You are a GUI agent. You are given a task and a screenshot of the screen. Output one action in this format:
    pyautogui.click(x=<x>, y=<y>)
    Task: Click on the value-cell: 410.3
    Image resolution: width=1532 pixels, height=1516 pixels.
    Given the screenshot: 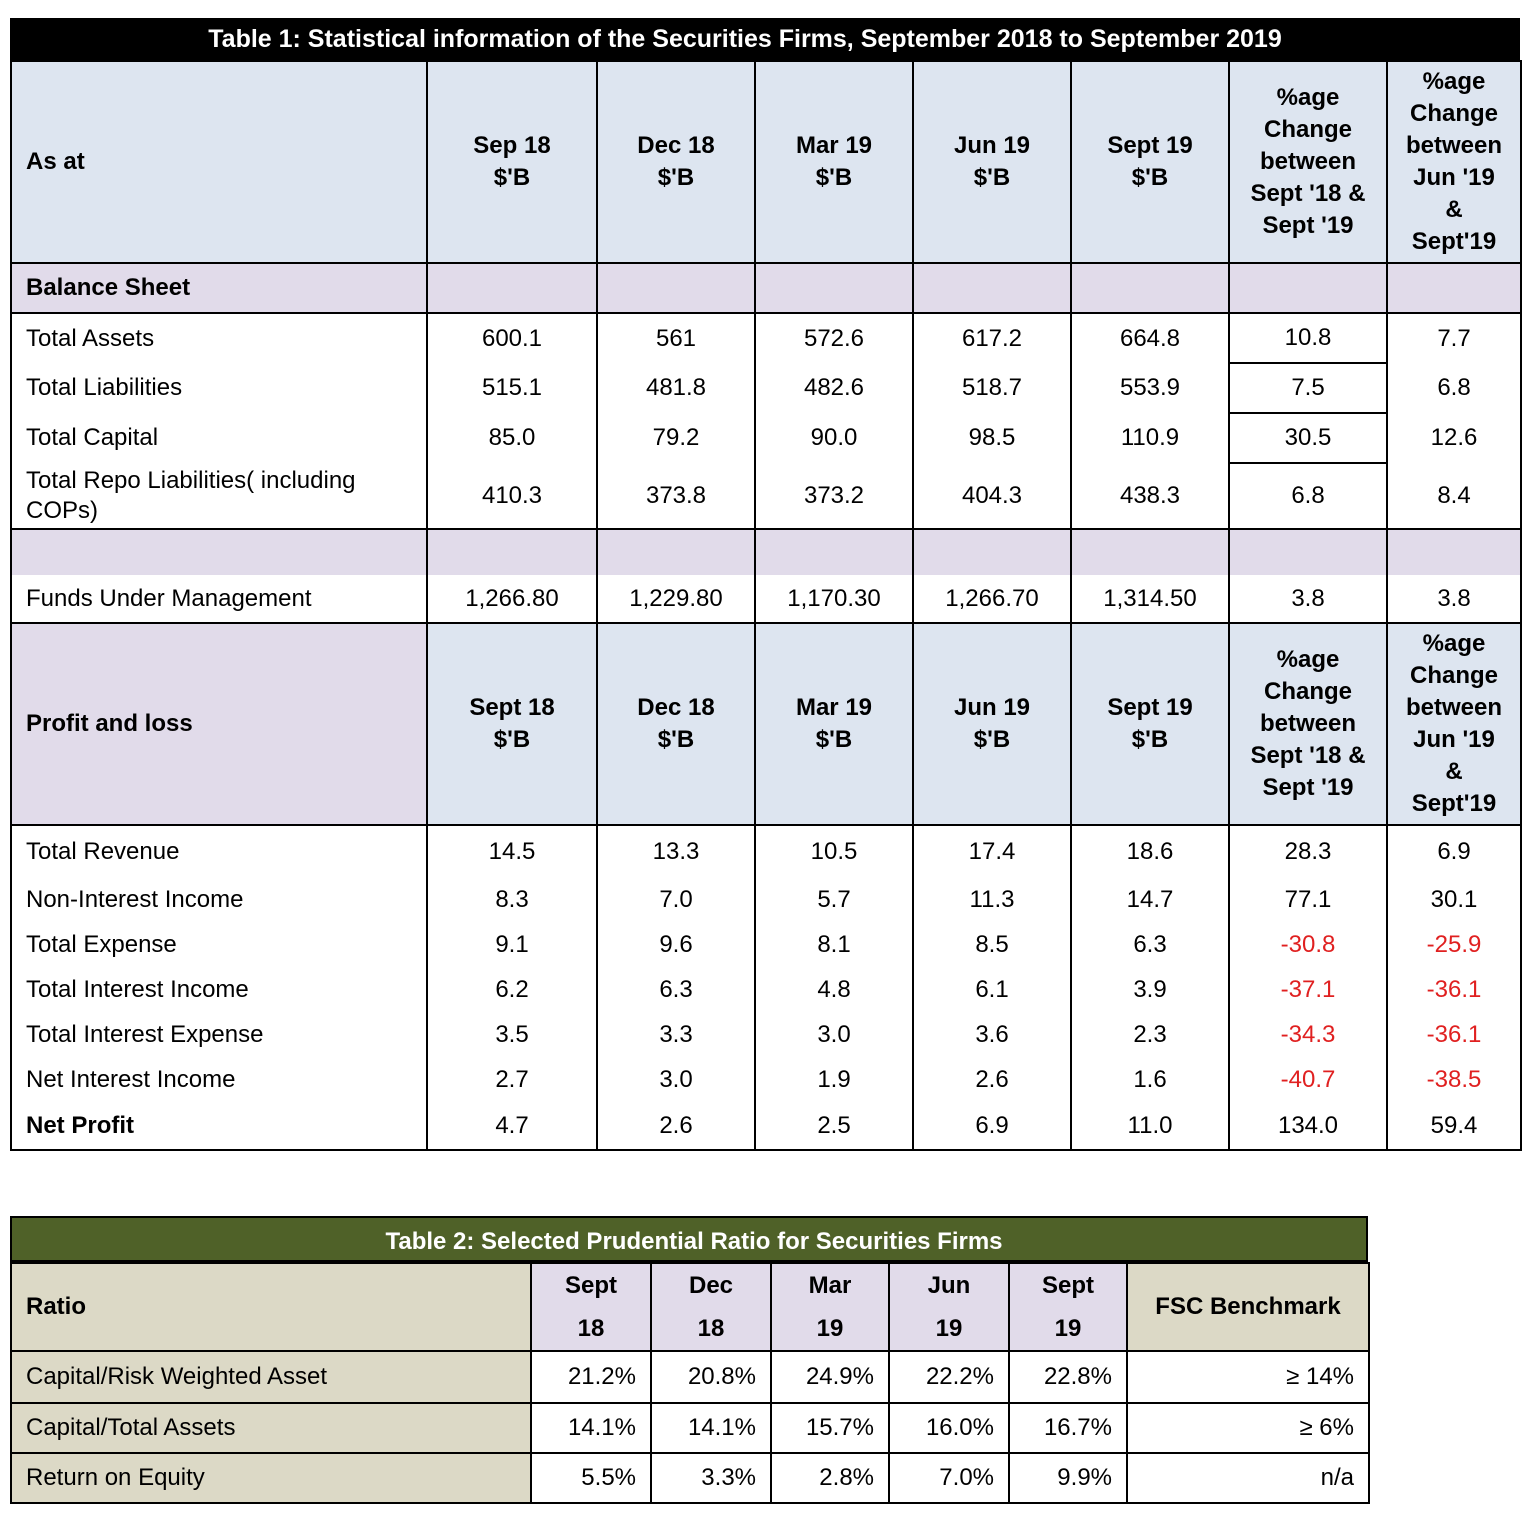 What is the action you would take?
    pyautogui.click(x=512, y=496)
    